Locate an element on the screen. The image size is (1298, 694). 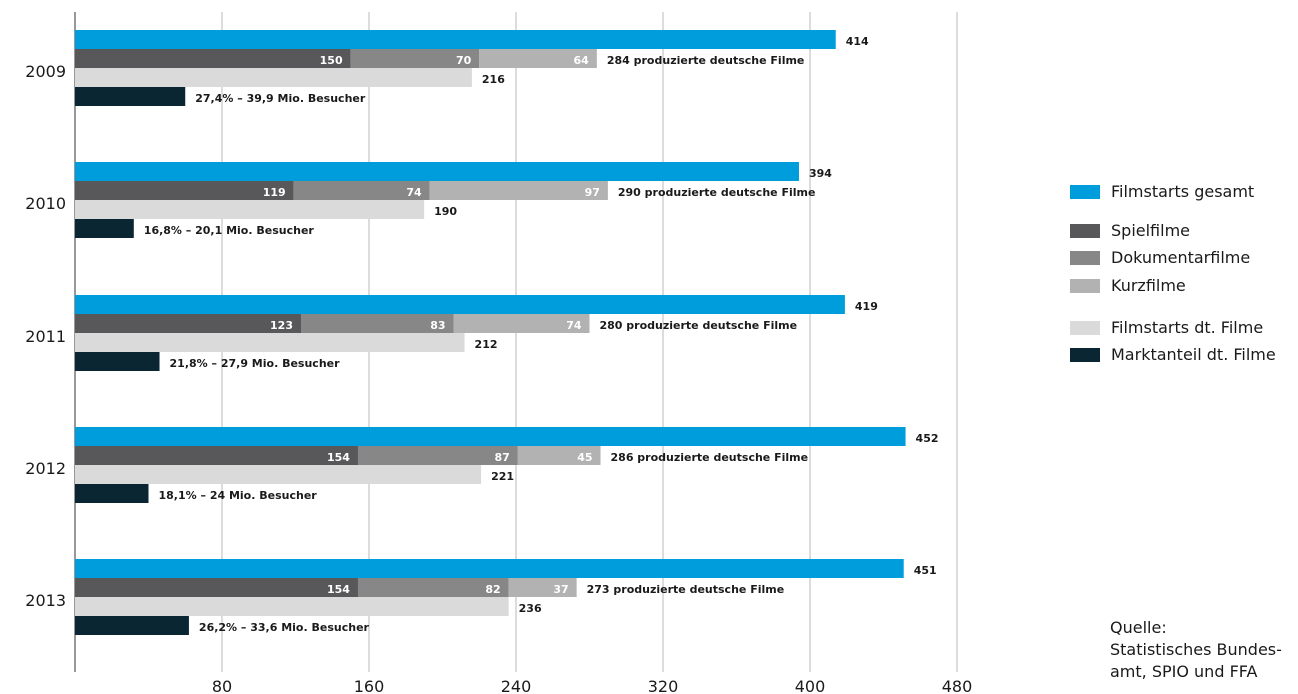
data-label-produced-total: 273 produzierte deutsche Filme is located at coordinates (686, 589).